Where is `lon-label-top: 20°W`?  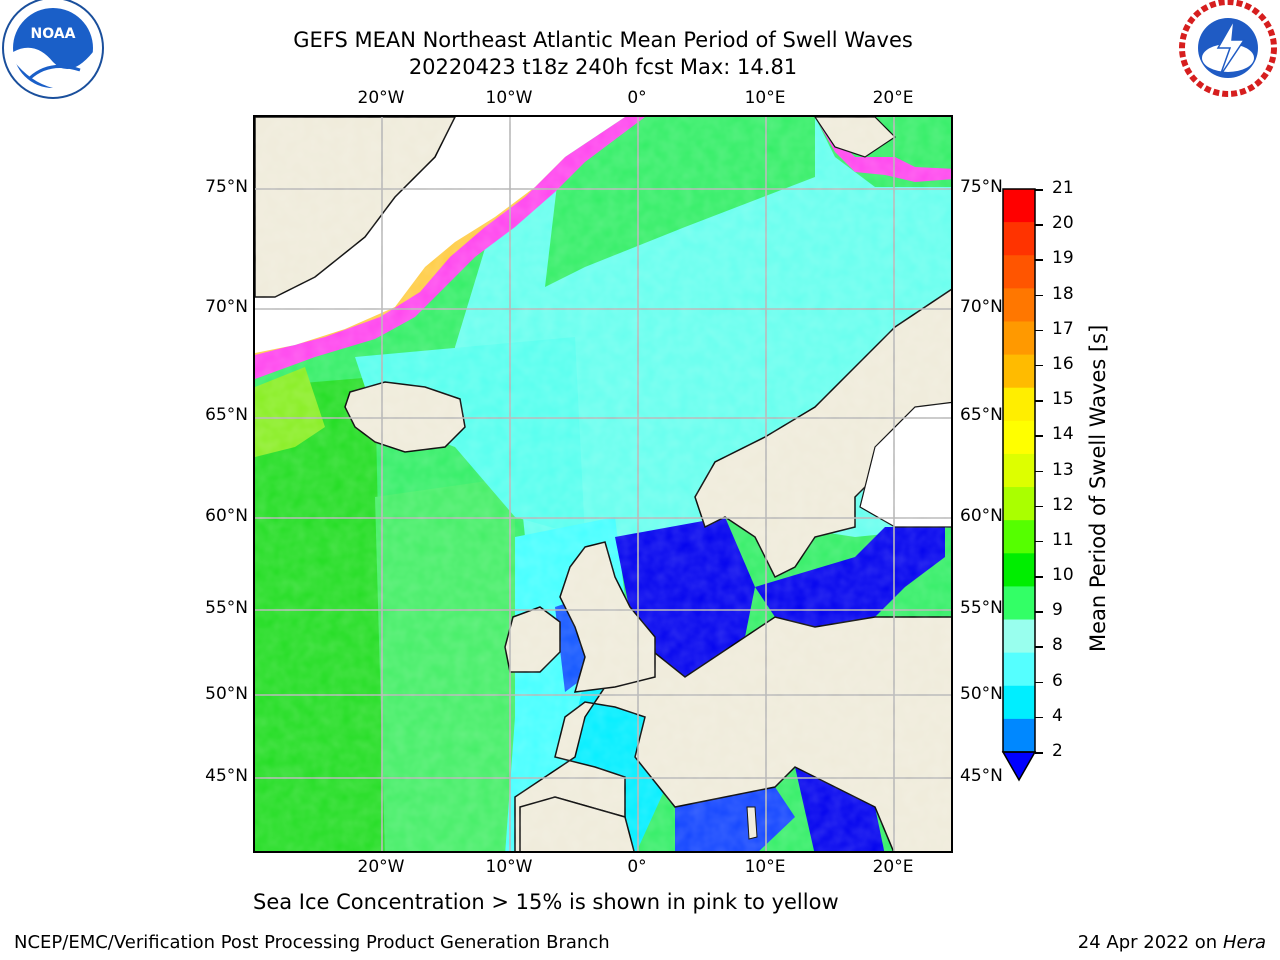 lon-label-top: 20°W is located at coordinates (381, 98).